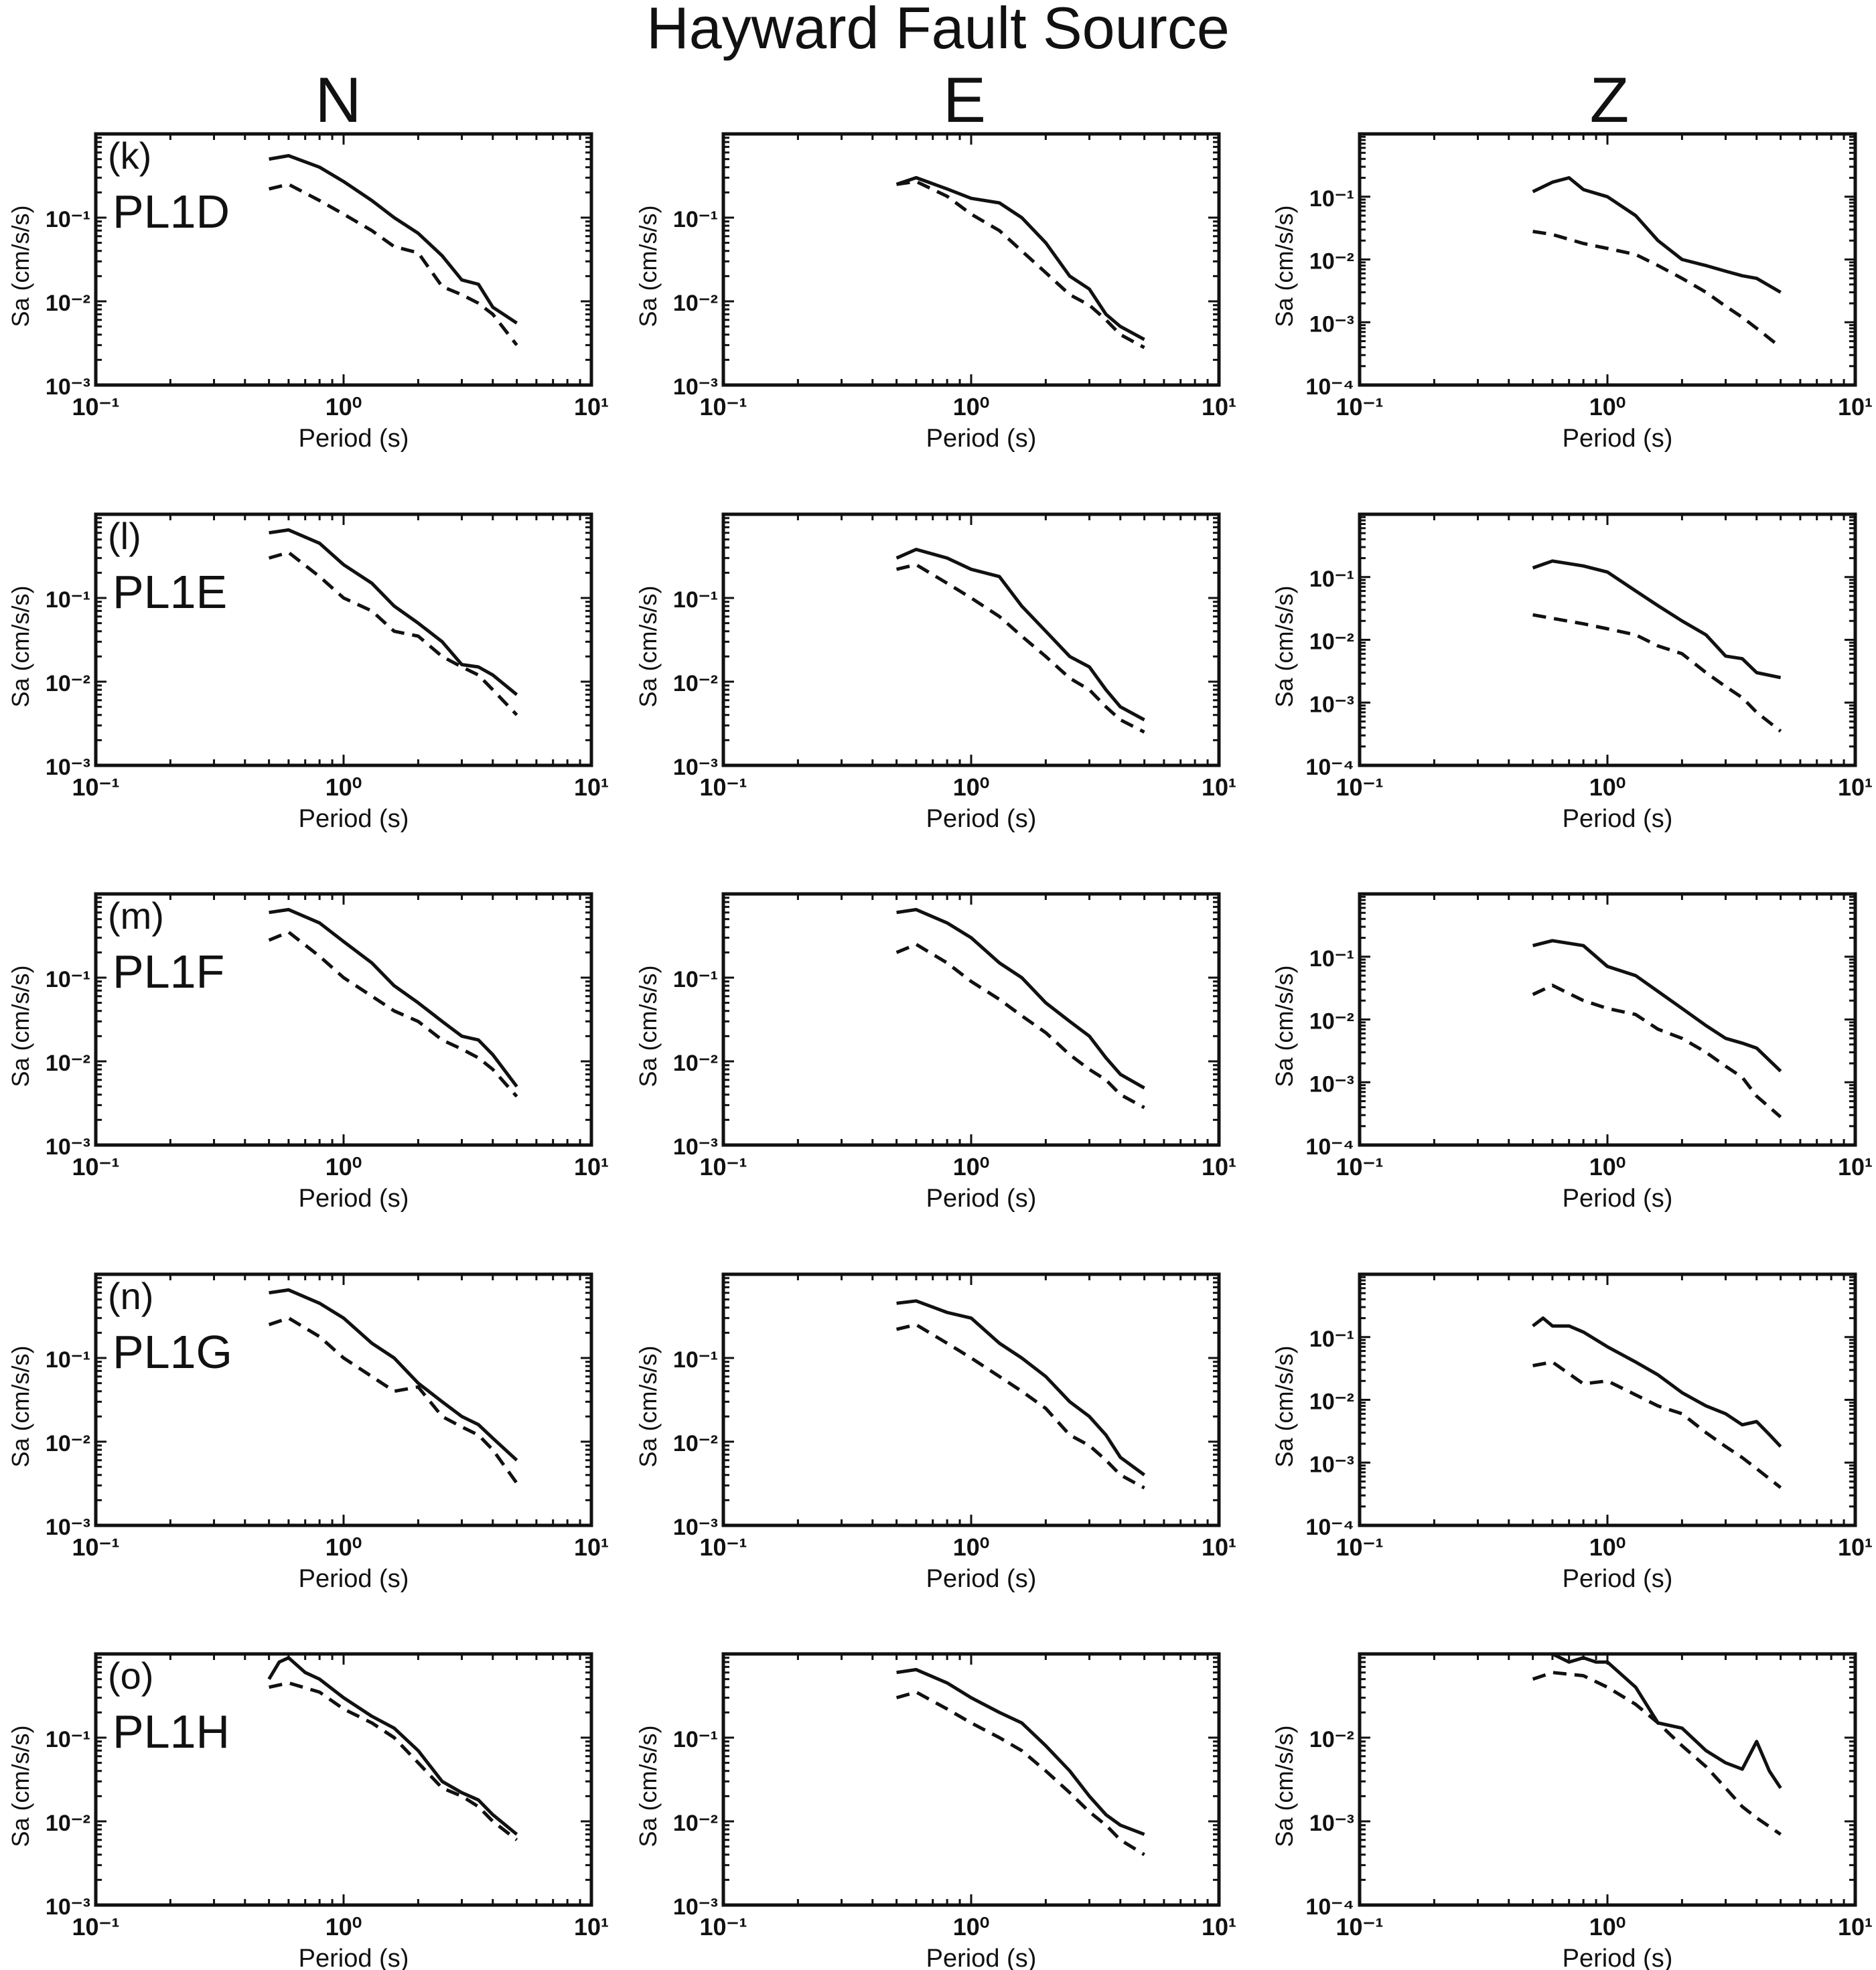 The height and width of the screenshot is (1970, 1876). Describe the element at coordinates (172, 1352) in the screenshot. I see `station-label: PL1G` at that location.